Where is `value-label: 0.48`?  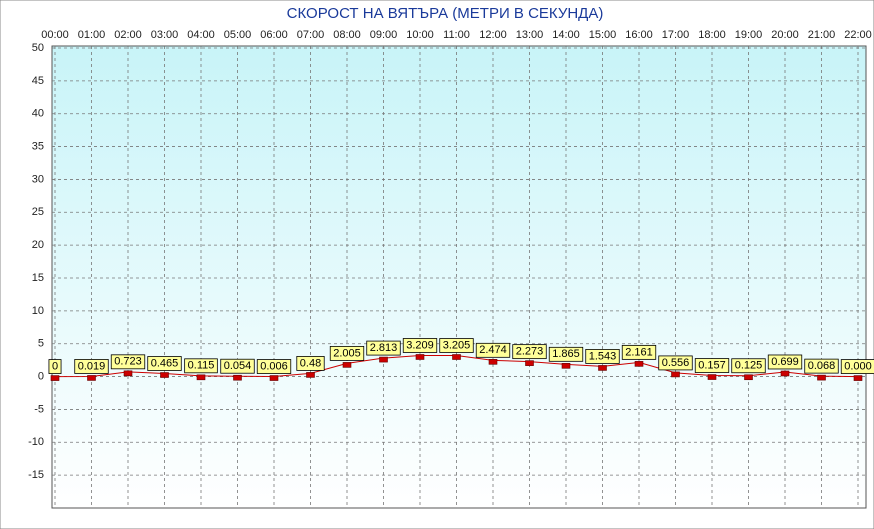
value-label: 0.48 is located at coordinates (310, 363).